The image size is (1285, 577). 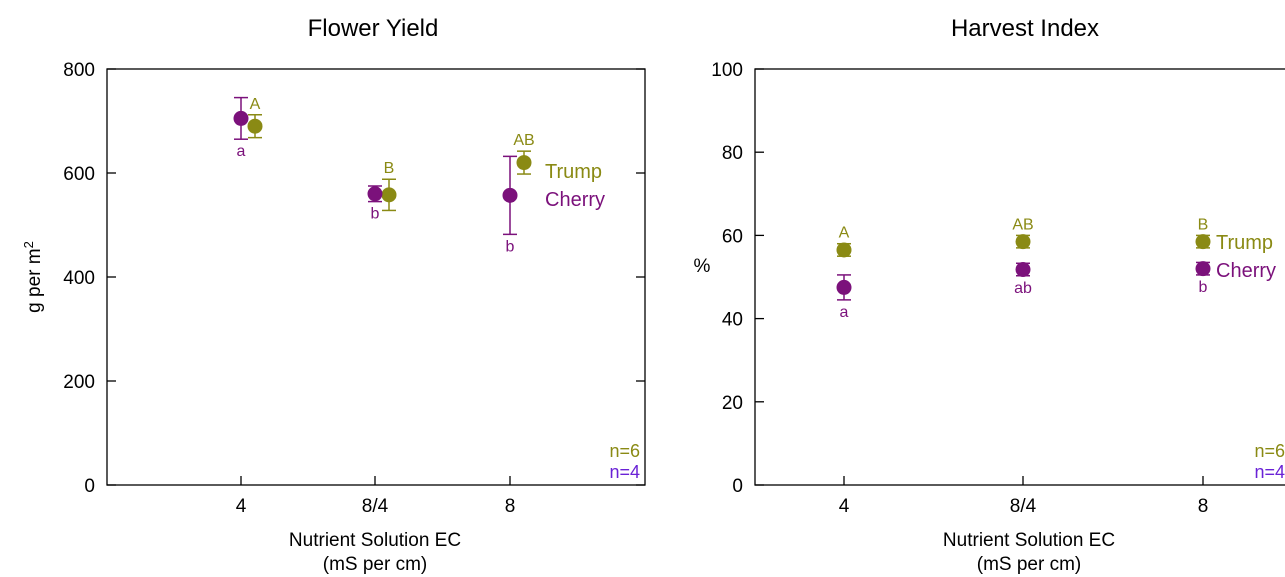 What do you see at coordinates (1023, 288) in the screenshot?
I see `cherry-significance-letter: ab` at bounding box center [1023, 288].